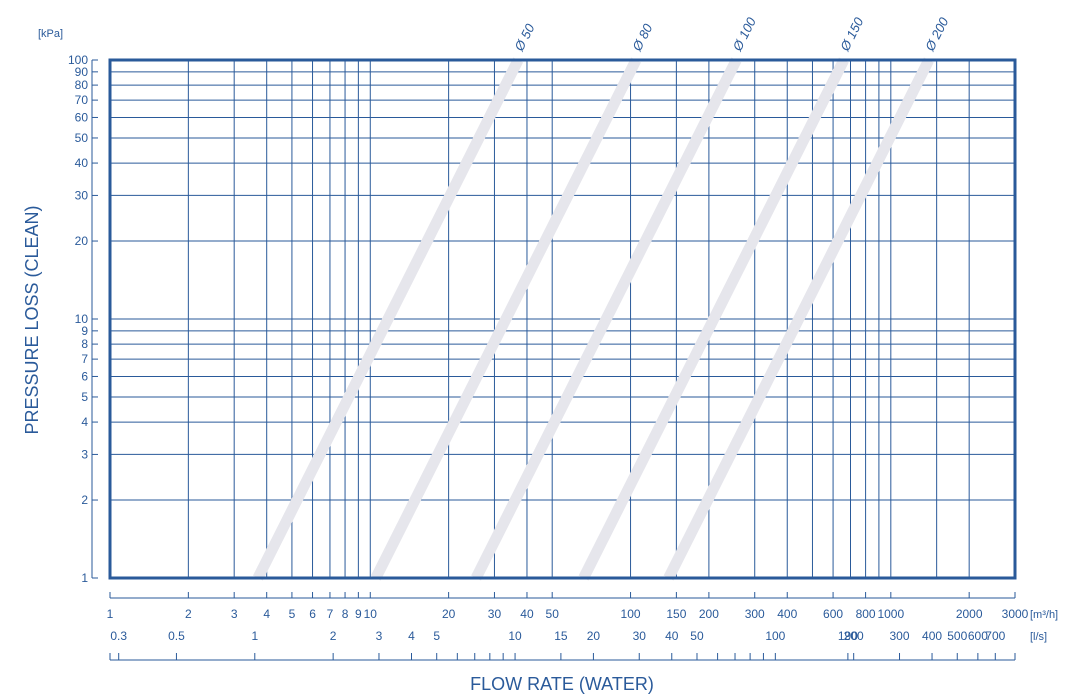  What do you see at coordinates (436, 636) in the screenshot?
I see `x-tick-label-secondary: 5` at bounding box center [436, 636].